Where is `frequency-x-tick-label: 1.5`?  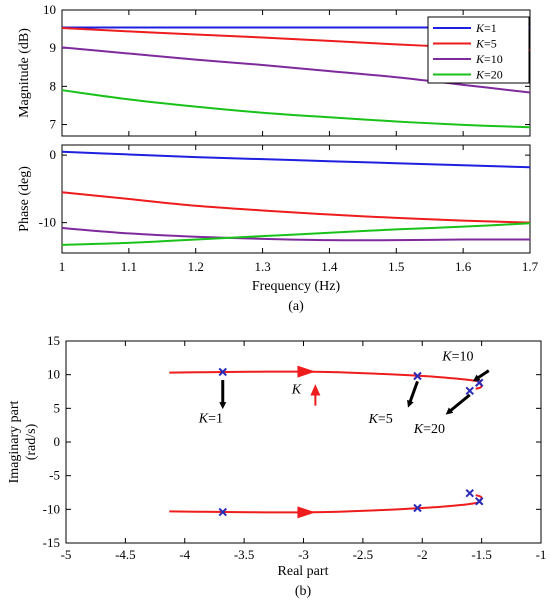 frequency-x-tick-label: 1.5 is located at coordinates (396, 266).